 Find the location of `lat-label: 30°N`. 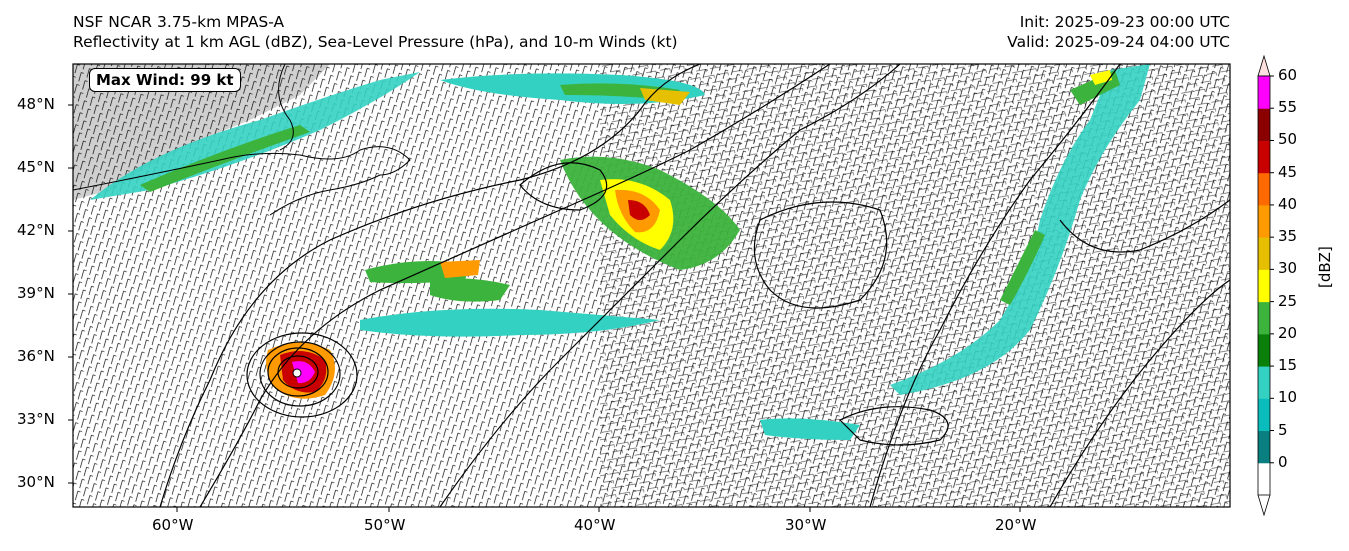

lat-label: 30°N is located at coordinates (36, 482).